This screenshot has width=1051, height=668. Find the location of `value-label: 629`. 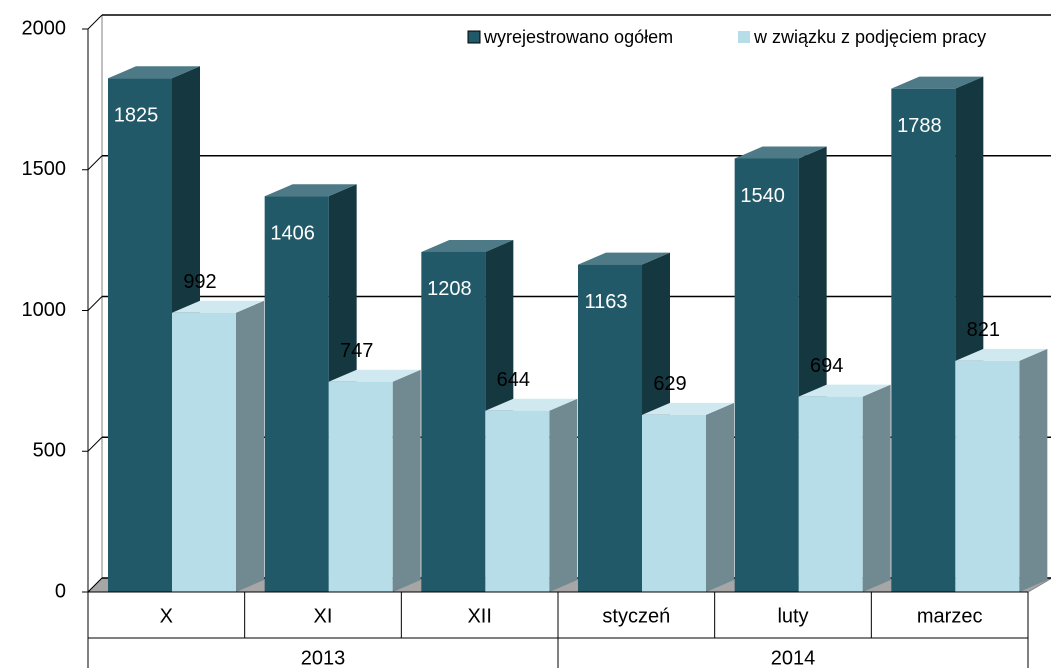

value-label: 629 is located at coordinates (669, 384).